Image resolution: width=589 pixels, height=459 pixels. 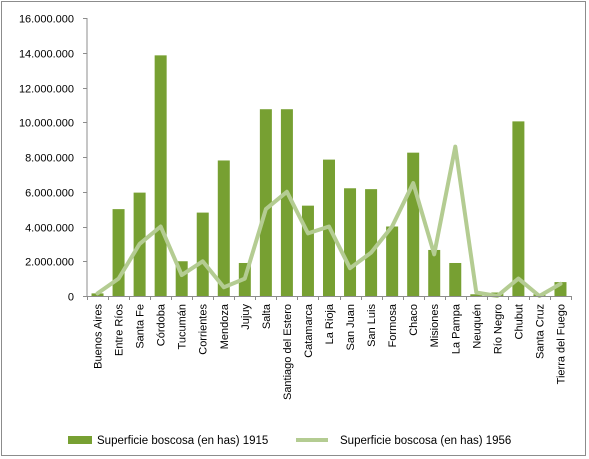 What do you see at coordinates (71, 298) in the screenshot?
I see `y-tick-label: 0` at bounding box center [71, 298].